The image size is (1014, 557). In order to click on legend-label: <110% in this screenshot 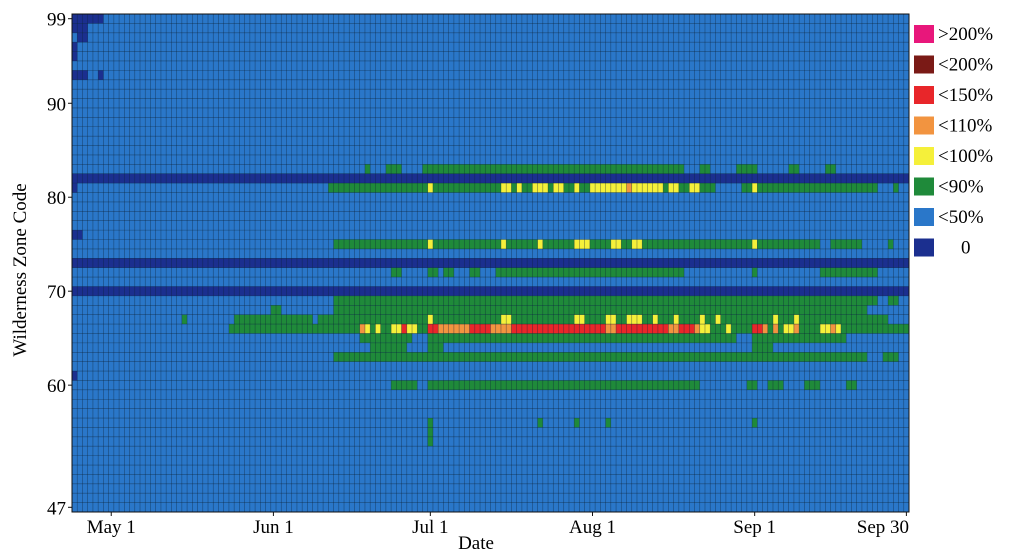, I will do `click(965, 126)`.